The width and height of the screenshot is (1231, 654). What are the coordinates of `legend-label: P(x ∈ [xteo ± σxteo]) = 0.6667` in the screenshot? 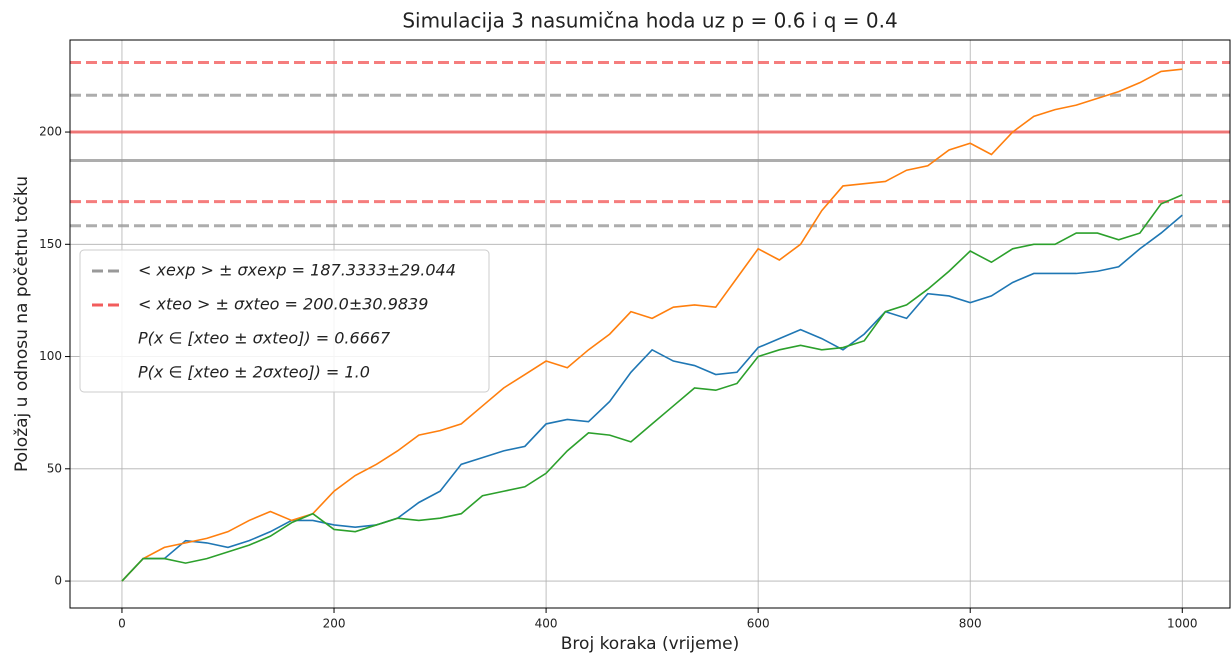 It's located at (264, 338).